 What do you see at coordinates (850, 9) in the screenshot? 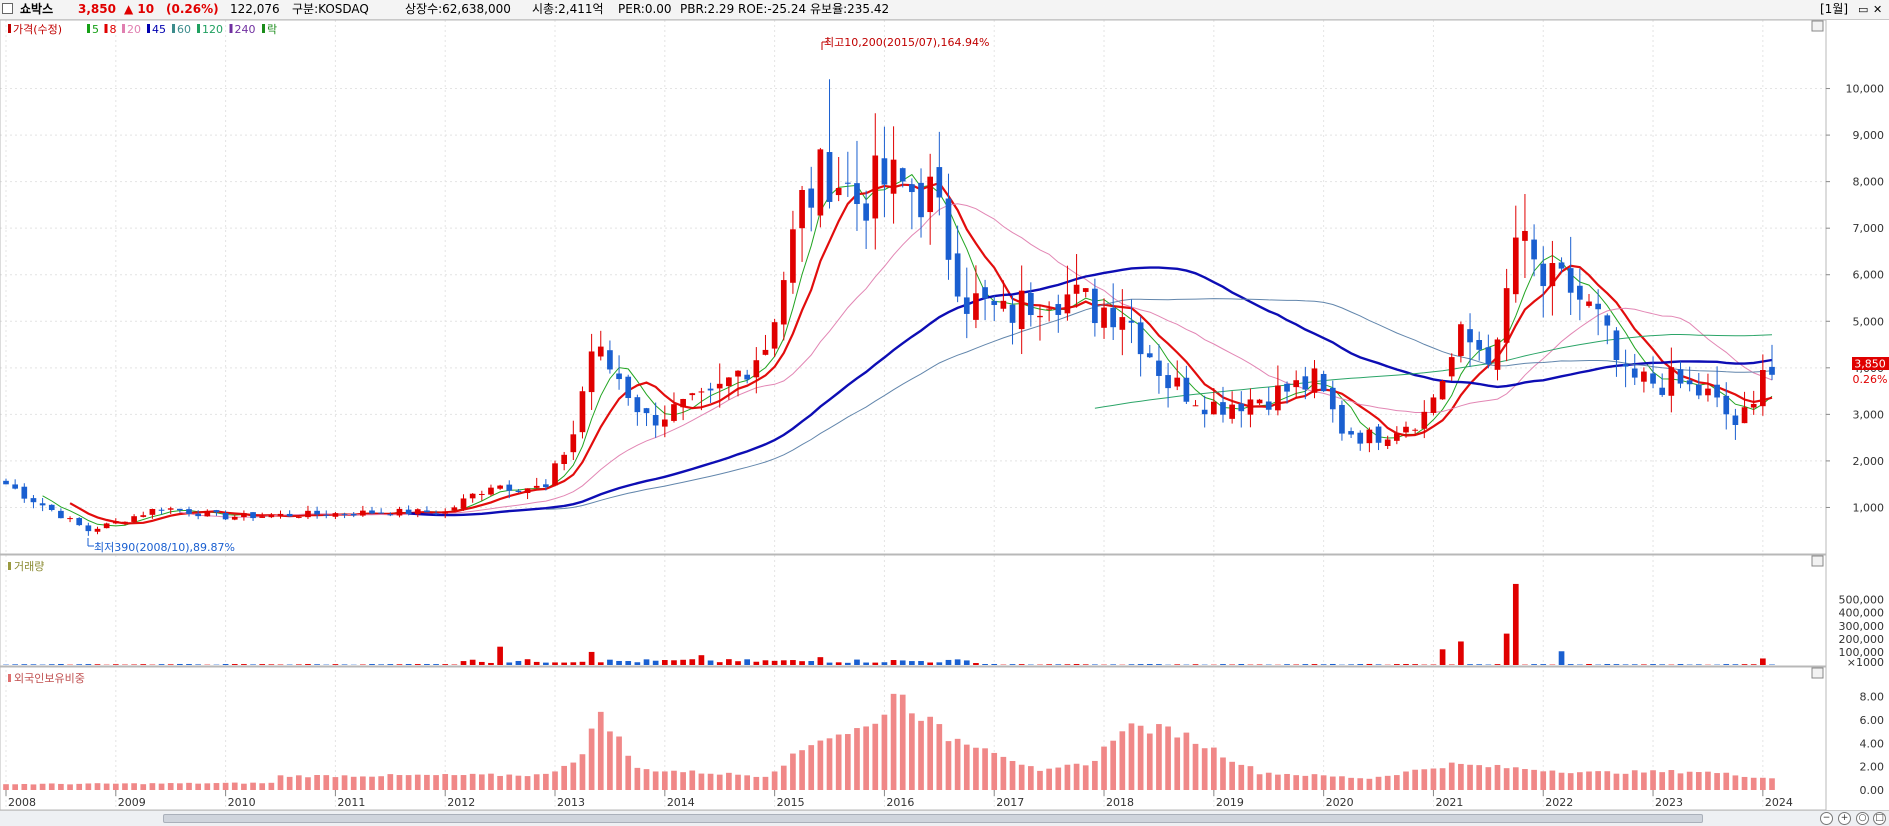
I see `reserve-ratio: 유보율:235.42` at bounding box center [850, 9].